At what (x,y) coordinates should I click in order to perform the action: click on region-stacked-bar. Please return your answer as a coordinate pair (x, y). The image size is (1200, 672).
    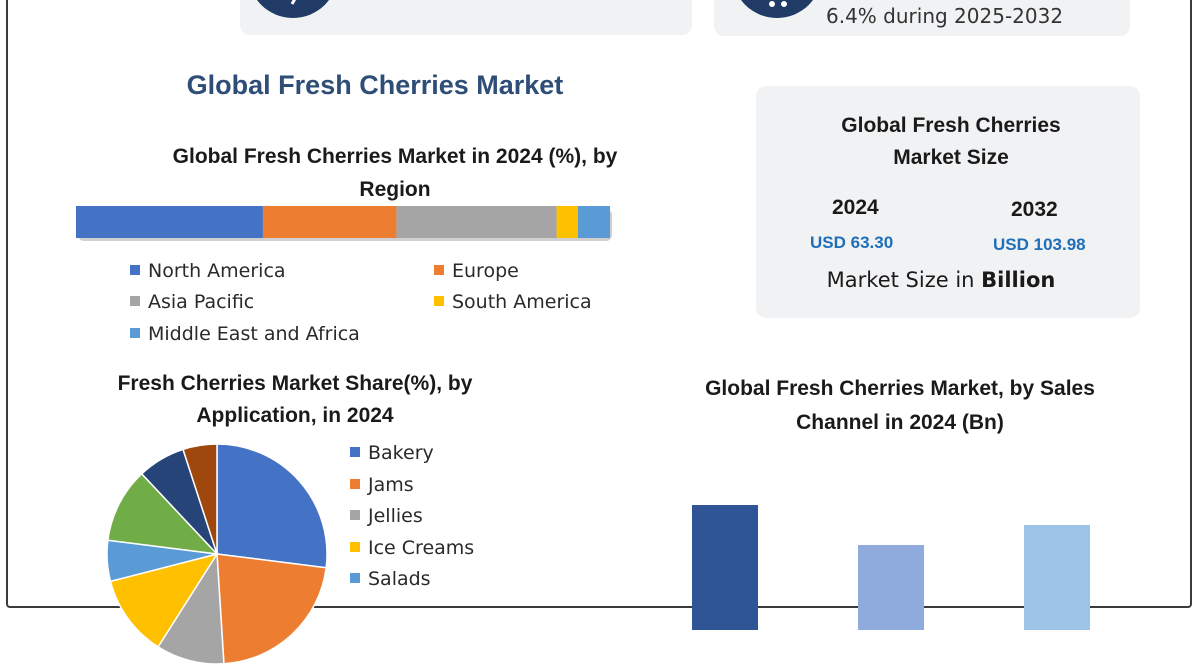
    Looking at the image, I should click on (344, 223).